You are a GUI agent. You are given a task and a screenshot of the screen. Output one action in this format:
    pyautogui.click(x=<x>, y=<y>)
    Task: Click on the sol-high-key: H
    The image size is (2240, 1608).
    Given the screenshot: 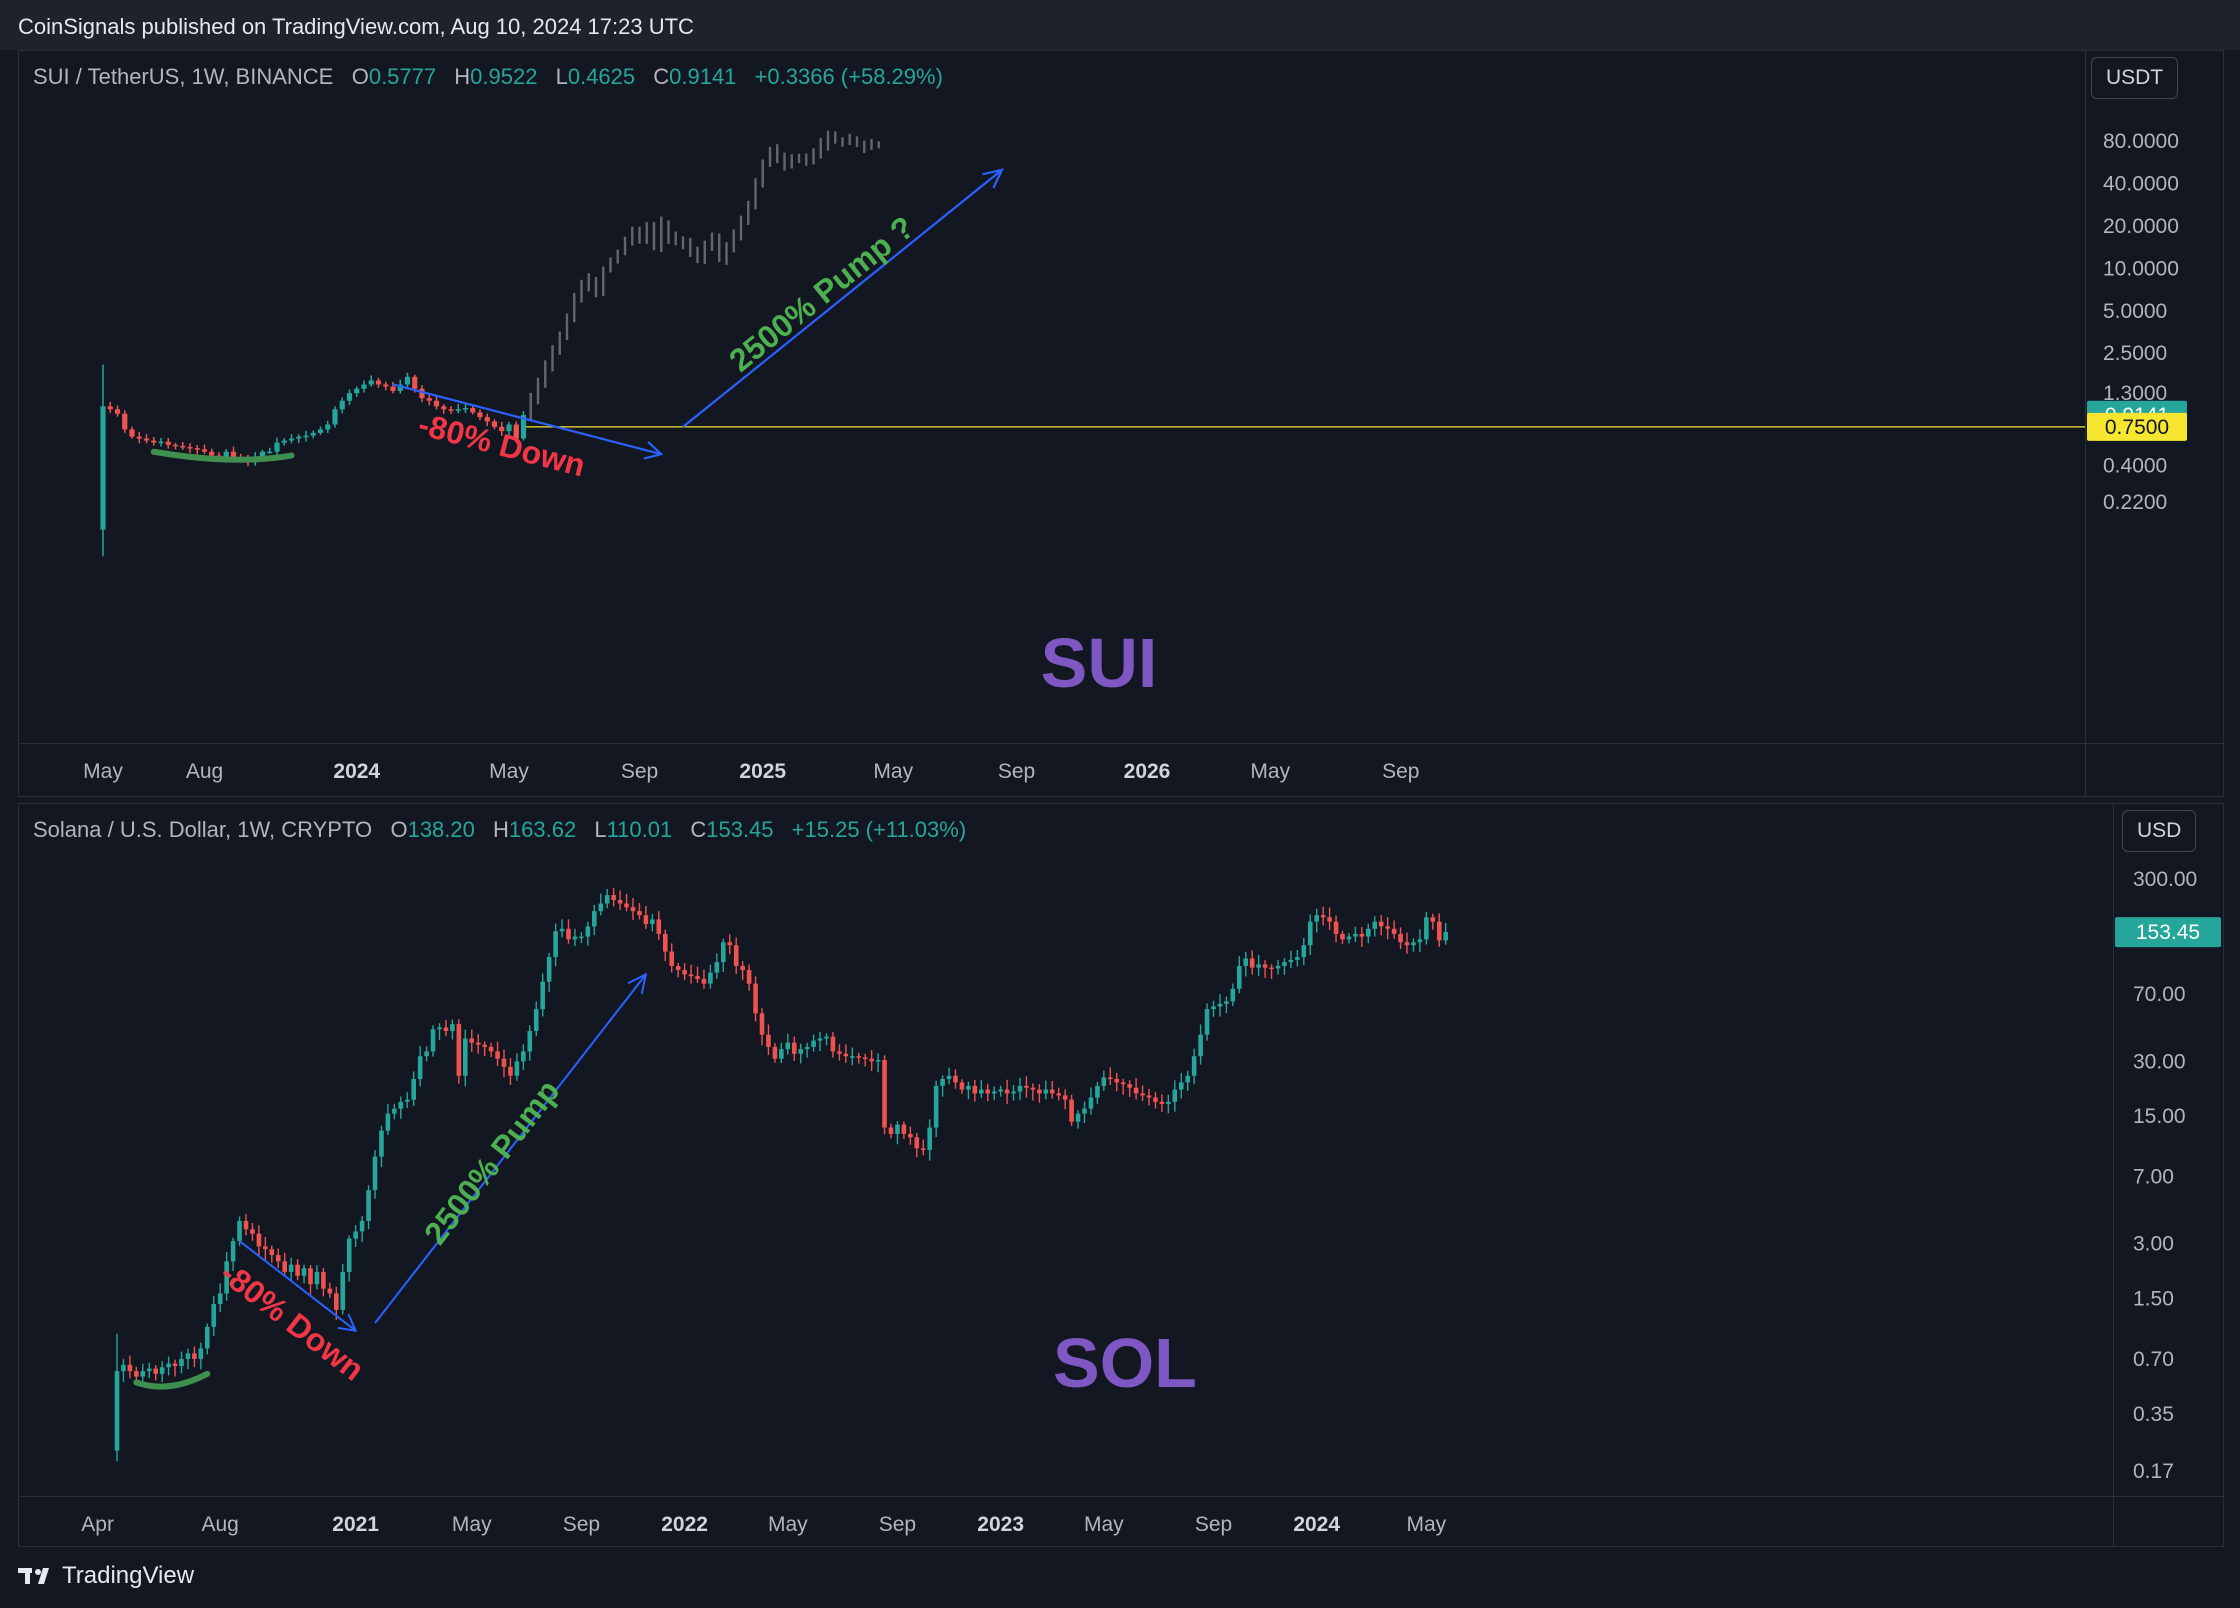 What is the action you would take?
    pyautogui.click(x=501, y=829)
    